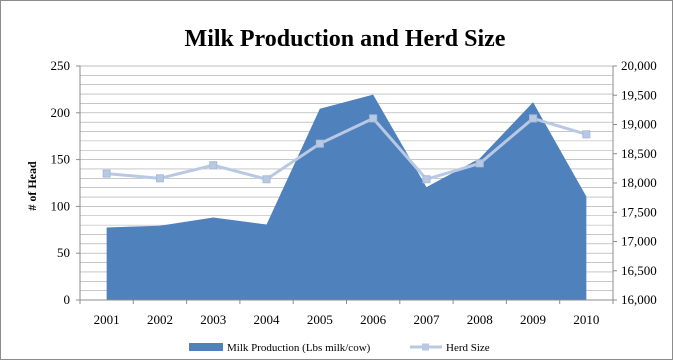  I want to click on right-tick-label: 18,500, so click(639, 153).